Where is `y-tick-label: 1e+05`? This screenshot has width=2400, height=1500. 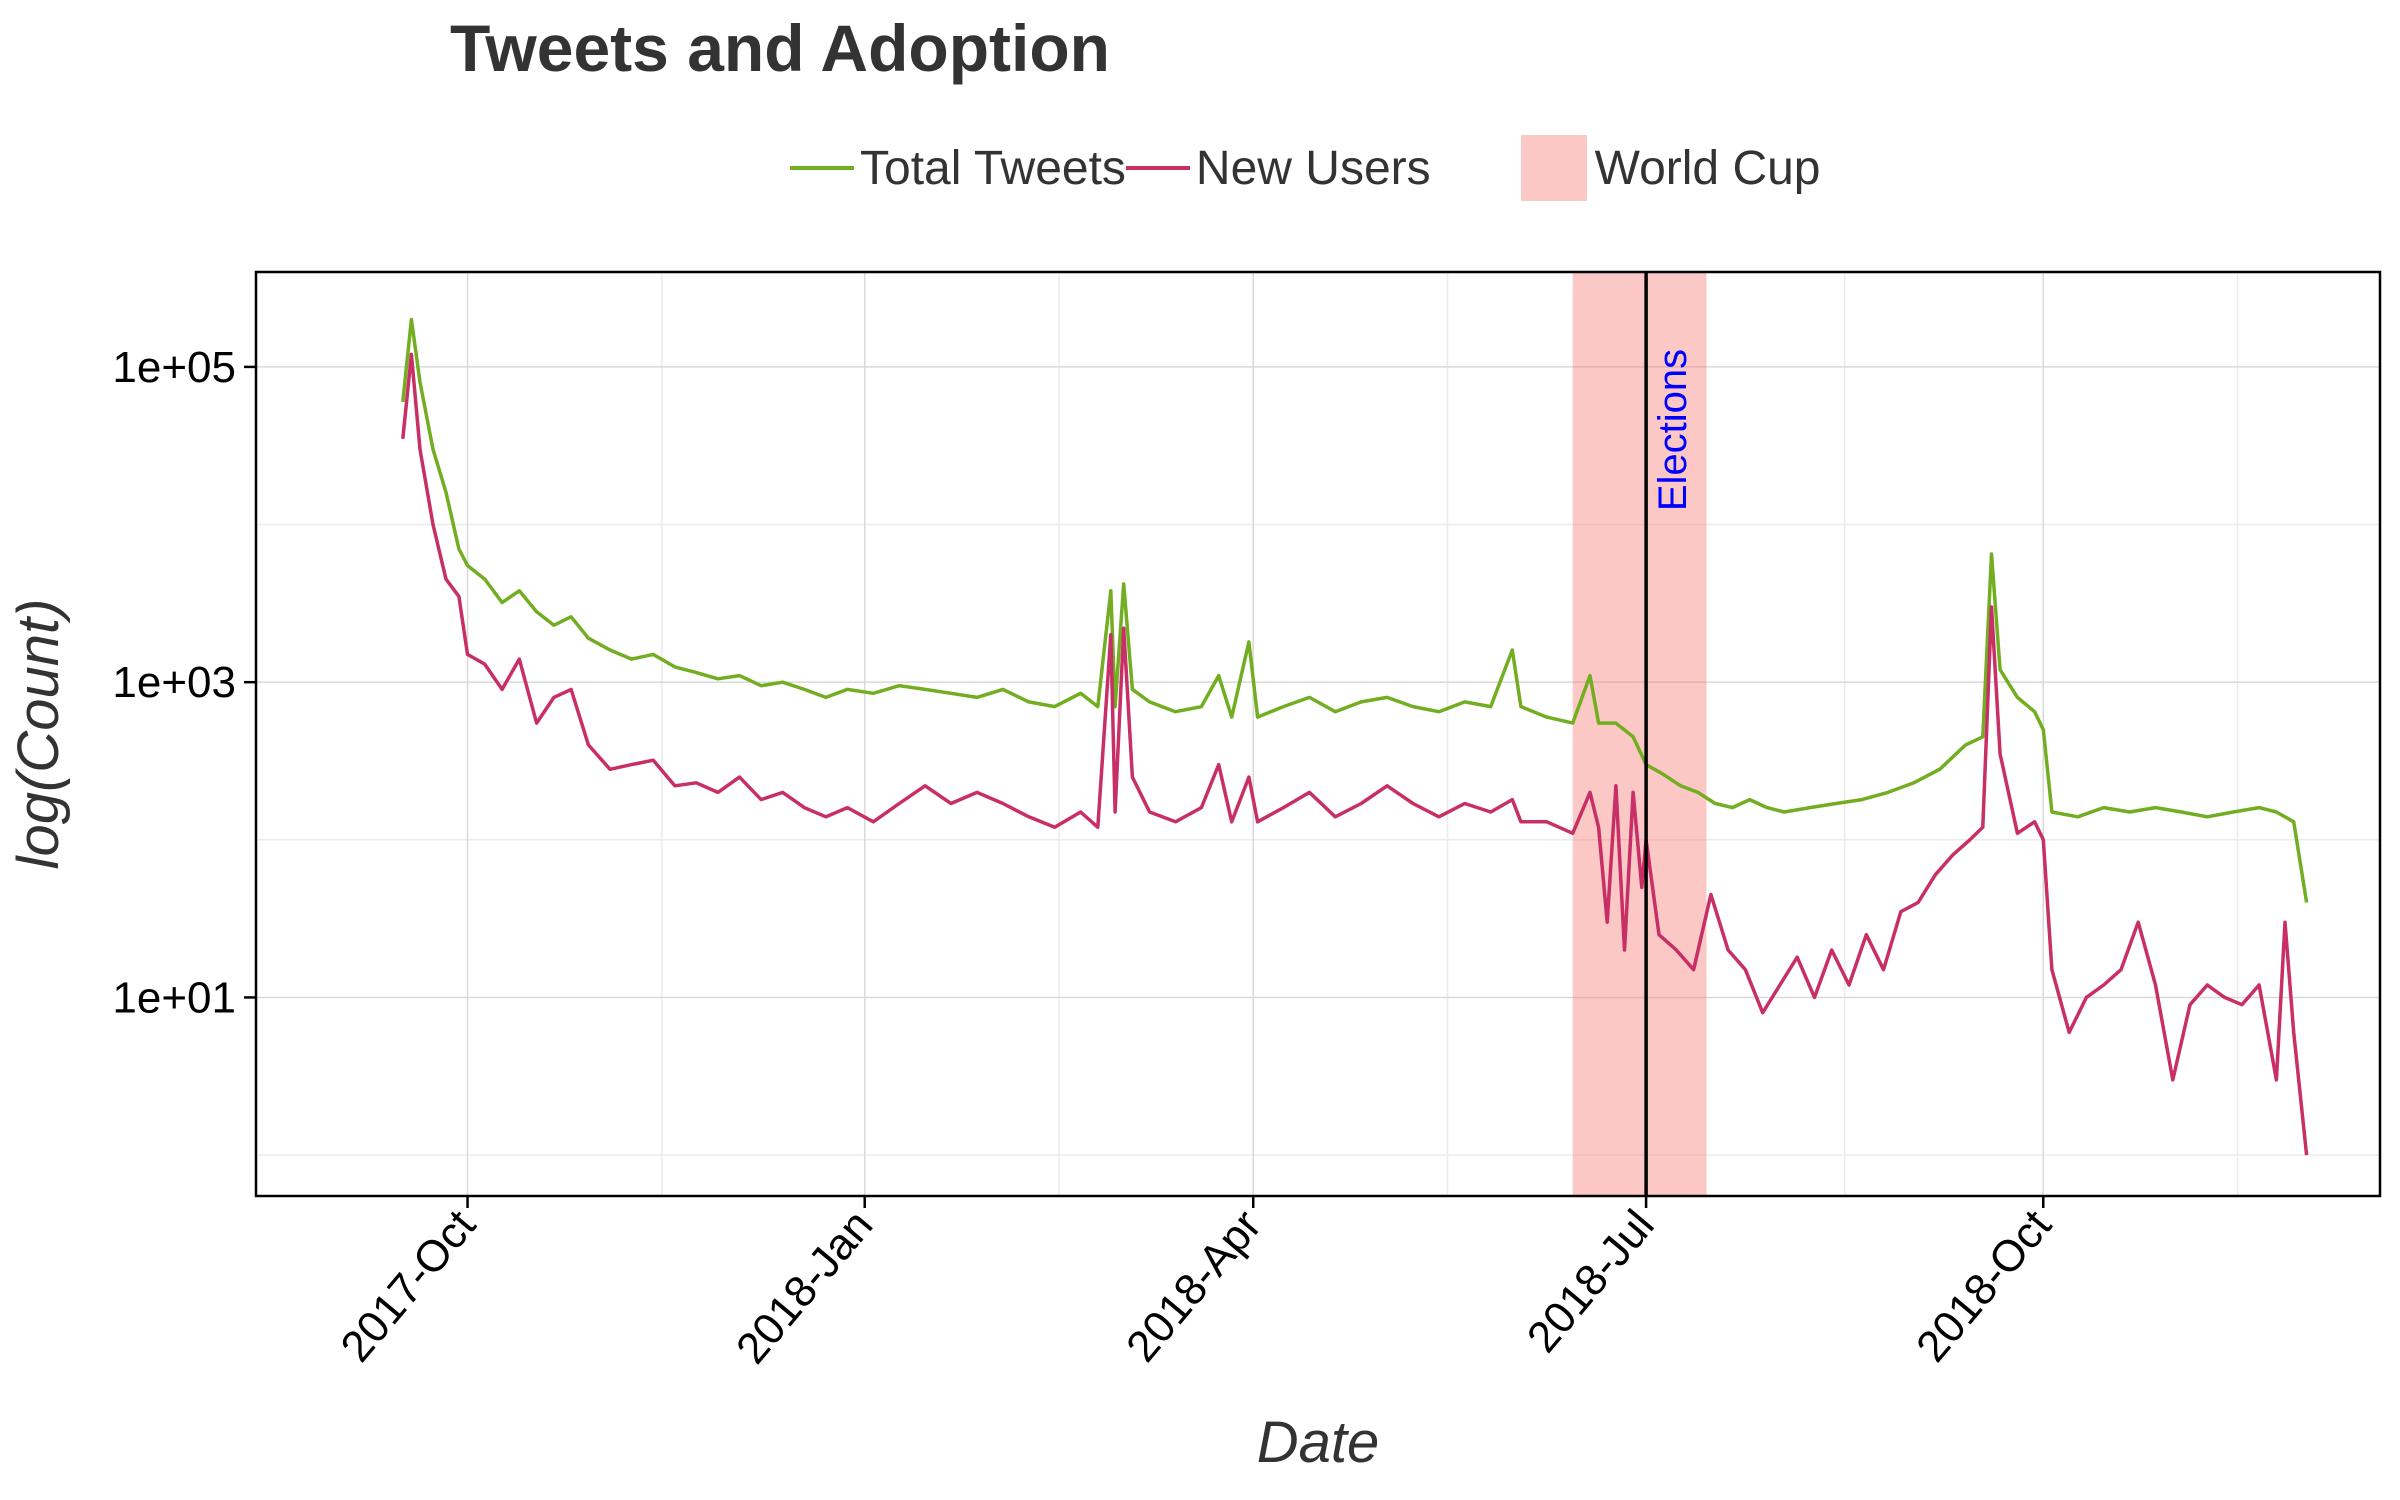
y-tick-label: 1e+05 is located at coordinates (174, 367).